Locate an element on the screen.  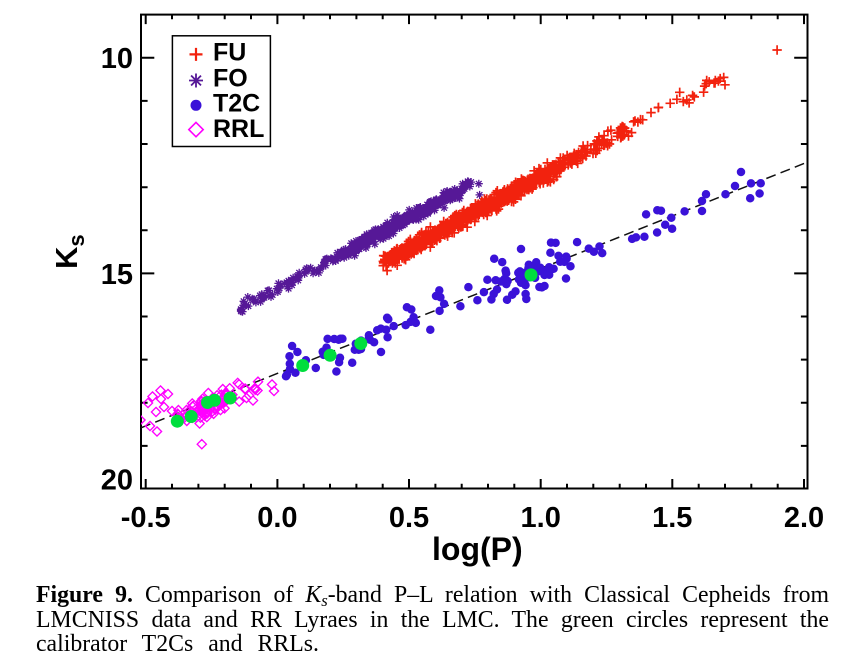
svg-text: FU is located at coordinates (229, 53).